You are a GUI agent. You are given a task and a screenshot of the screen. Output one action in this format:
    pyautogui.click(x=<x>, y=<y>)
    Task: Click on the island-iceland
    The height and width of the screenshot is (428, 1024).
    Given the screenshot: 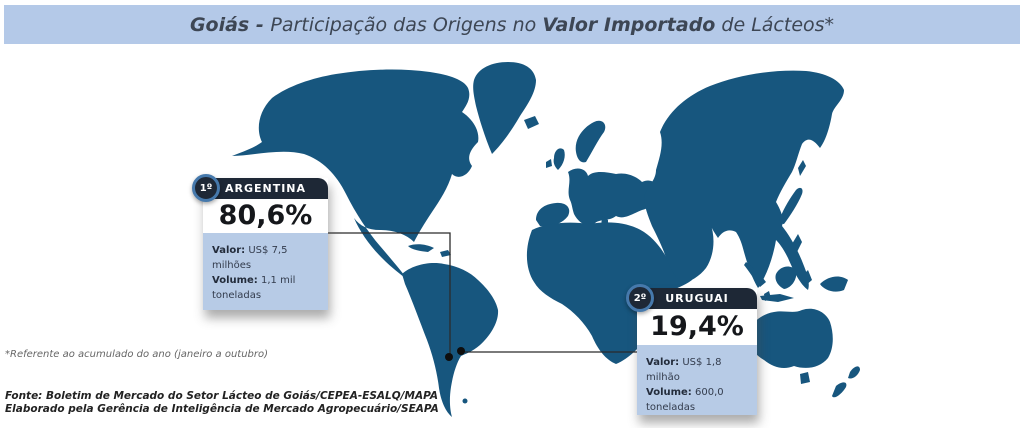 What is the action you would take?
    pyautogui.click(x=531, y=122)
    